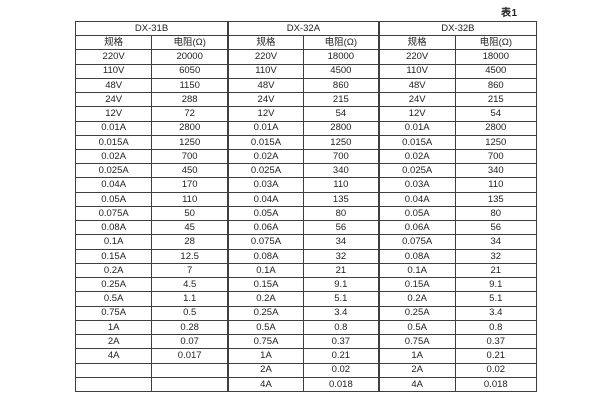 This screenshot has height=400, width=600. What do you see at coordinates (341, 270) in the screenshot?
I see `table-cell: 21` at bounding box center [341, 270].